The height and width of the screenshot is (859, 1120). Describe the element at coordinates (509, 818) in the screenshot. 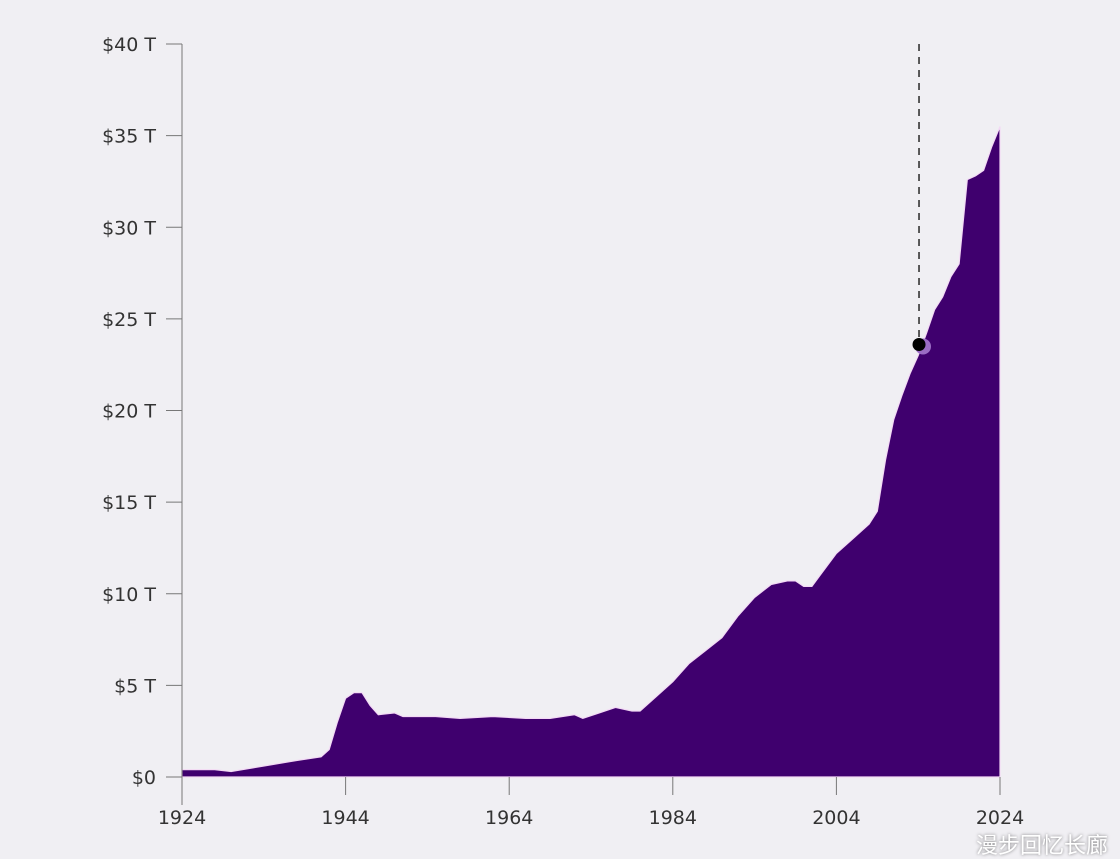

I see `x-tick-label: 1964` at that location.